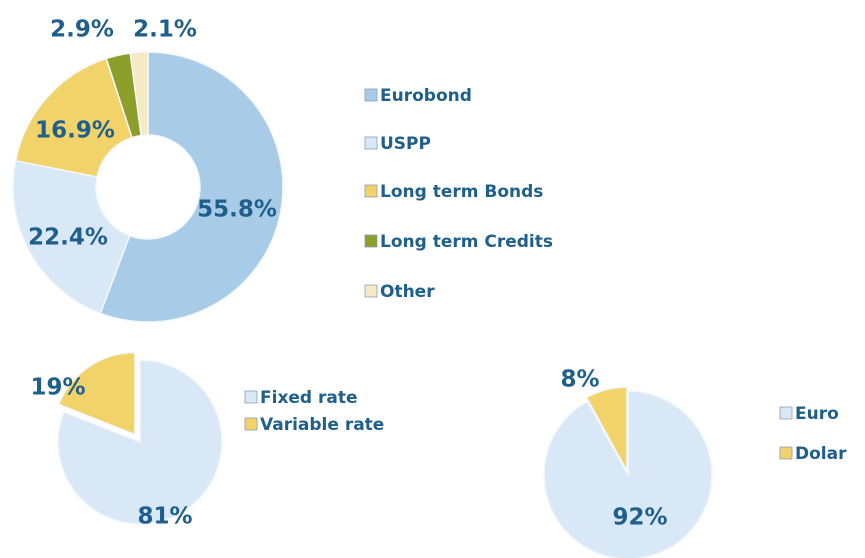 This screenshot has height=558, width=865. Describe the element at coordinates (426, 96) in the screenshot. I see `legend-label: Eurobond` at that location.